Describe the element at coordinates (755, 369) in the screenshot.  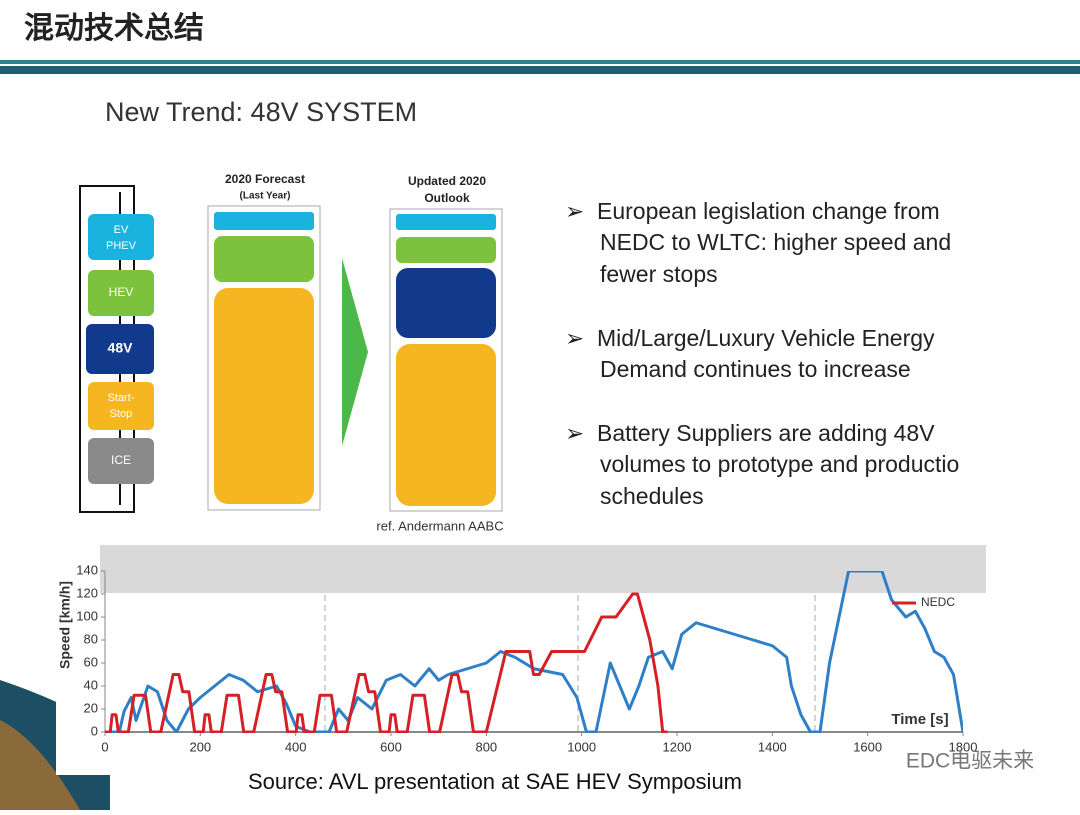
I see `bullet-line: Demand continues to increase` at that location.